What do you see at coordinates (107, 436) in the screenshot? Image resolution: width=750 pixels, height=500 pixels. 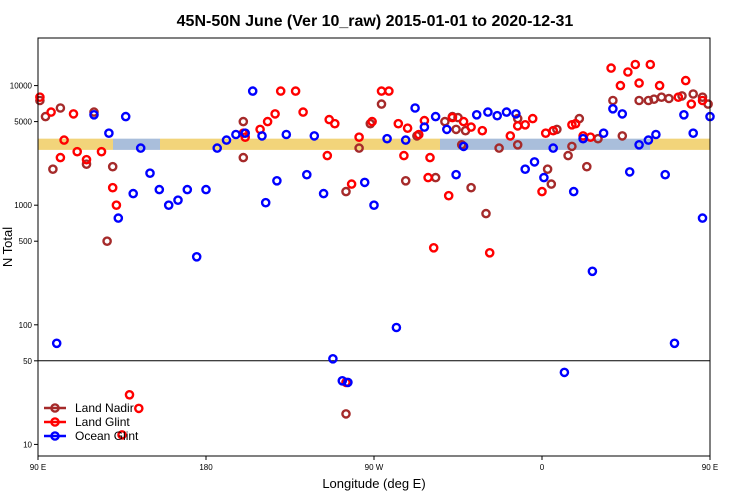 I see `legend-label: Ocean Glint` at bounding box center [107, 436].